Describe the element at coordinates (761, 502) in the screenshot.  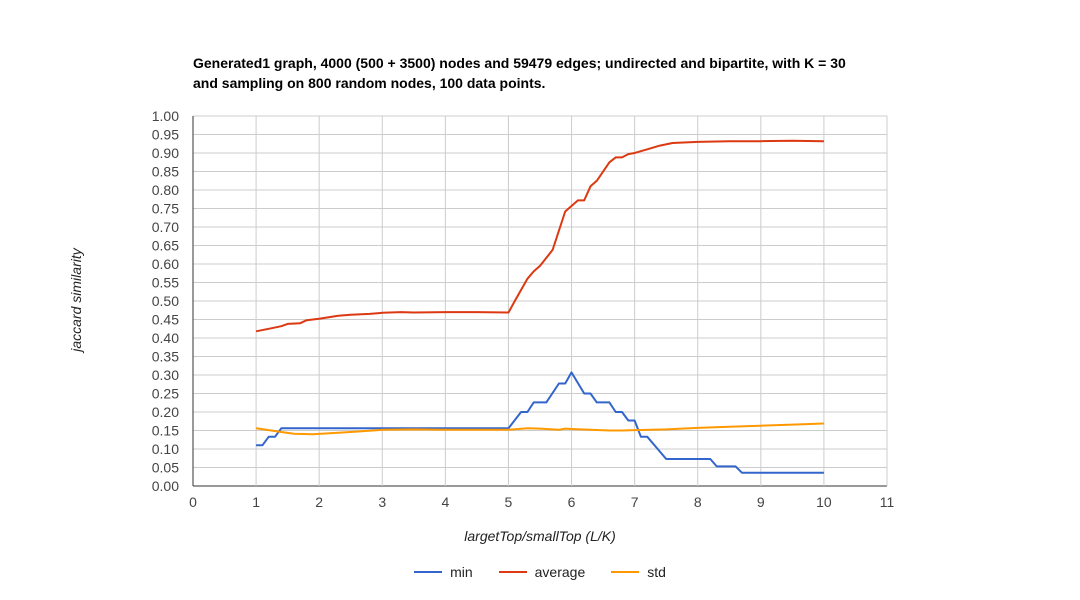
I see `x-tick-label: 9` at that location.